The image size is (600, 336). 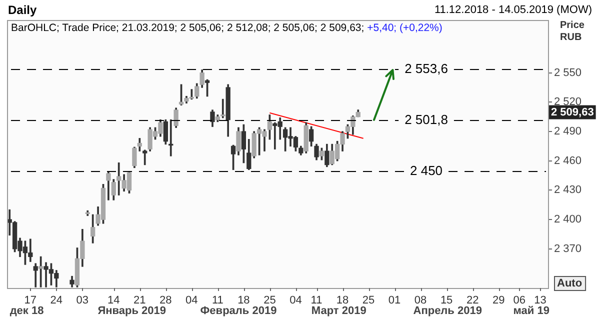 What do you see at coordinates (30, 300) in the screenshot?
I see `x-tick-label: 17` at bounding box center [30, 300].